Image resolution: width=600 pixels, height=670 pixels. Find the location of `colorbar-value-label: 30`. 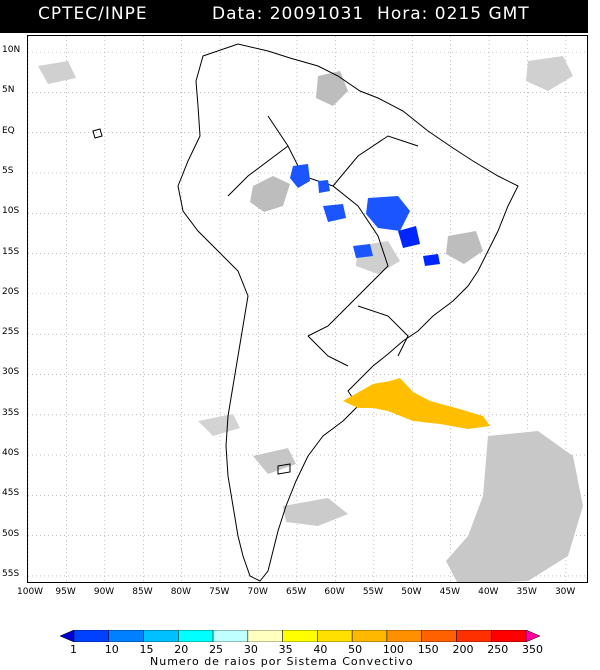

colorbar-value-label: 30 is located at coordinates (250, 649).